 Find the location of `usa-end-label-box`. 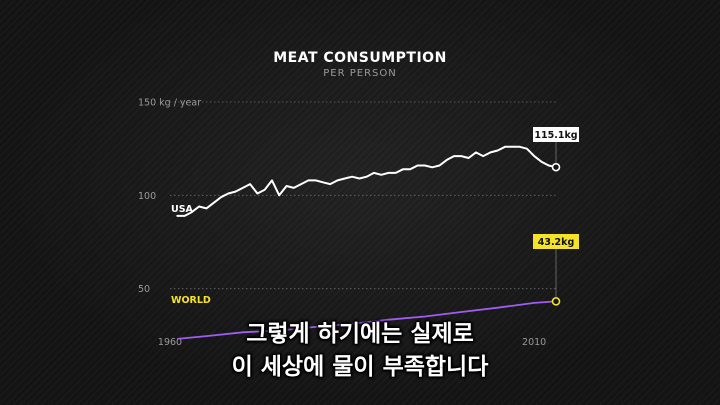

usa-end-label-box is located at coordinates (556, 134).